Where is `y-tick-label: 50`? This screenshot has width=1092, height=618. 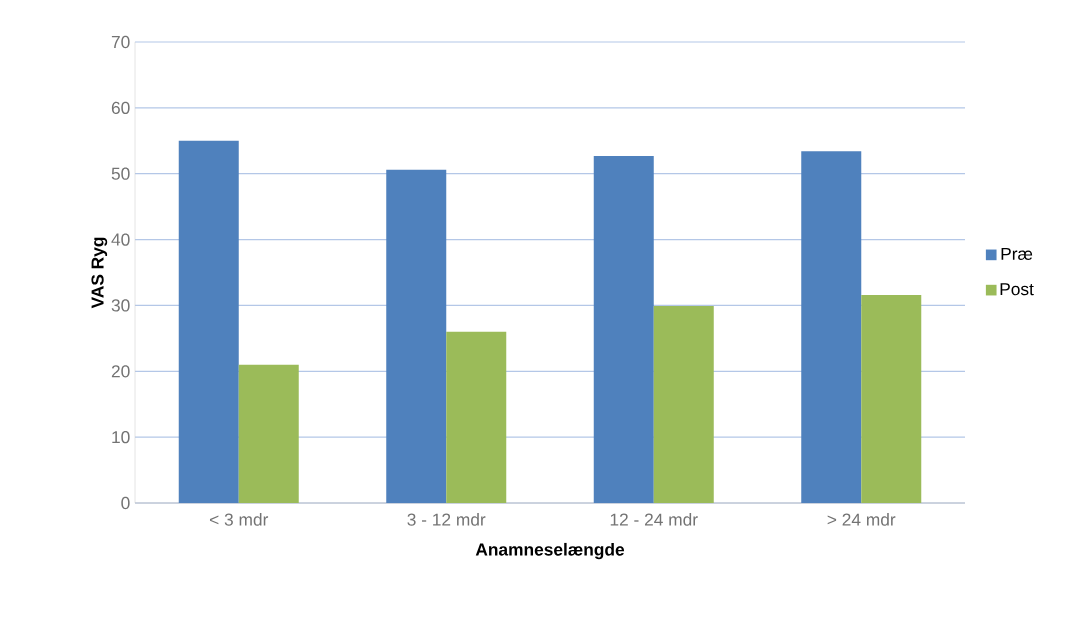 y-tick-label: 50 is located at coordinates (120, 173).